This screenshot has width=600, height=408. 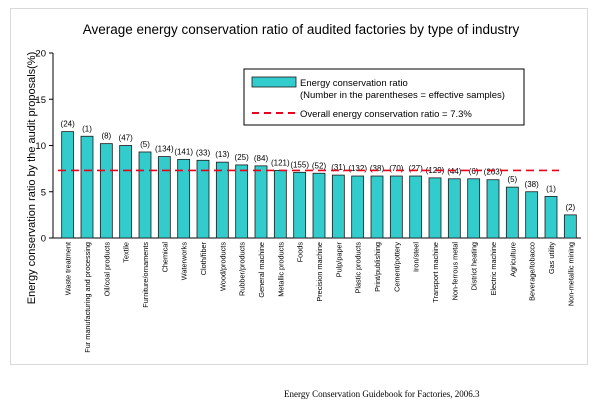 I want to click on sample-count-label: (132), so click(x=357, y=168).